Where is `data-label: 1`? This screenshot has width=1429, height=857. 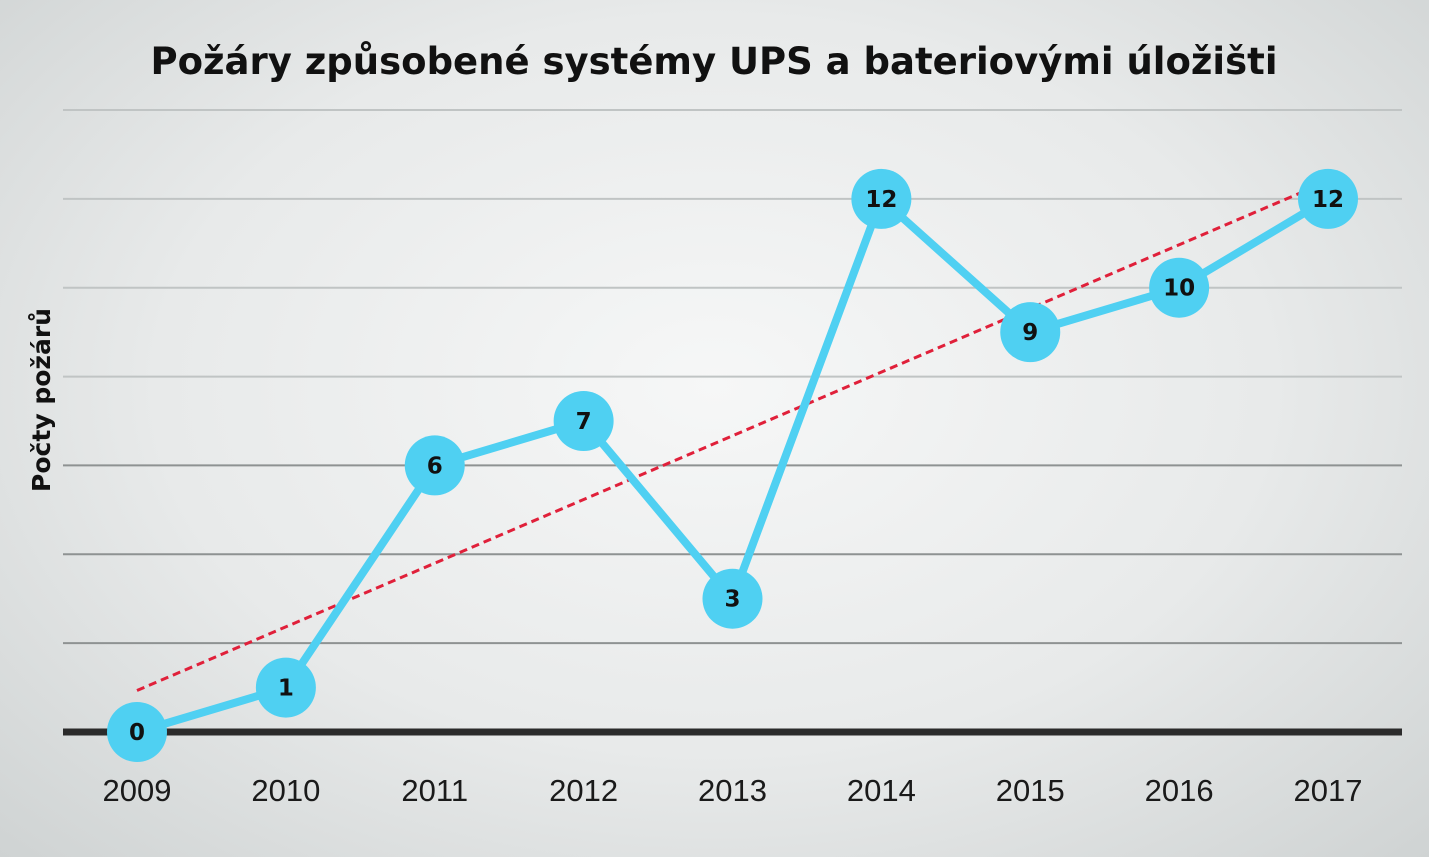
data-label: 1 is located at coordinates (286, 689).